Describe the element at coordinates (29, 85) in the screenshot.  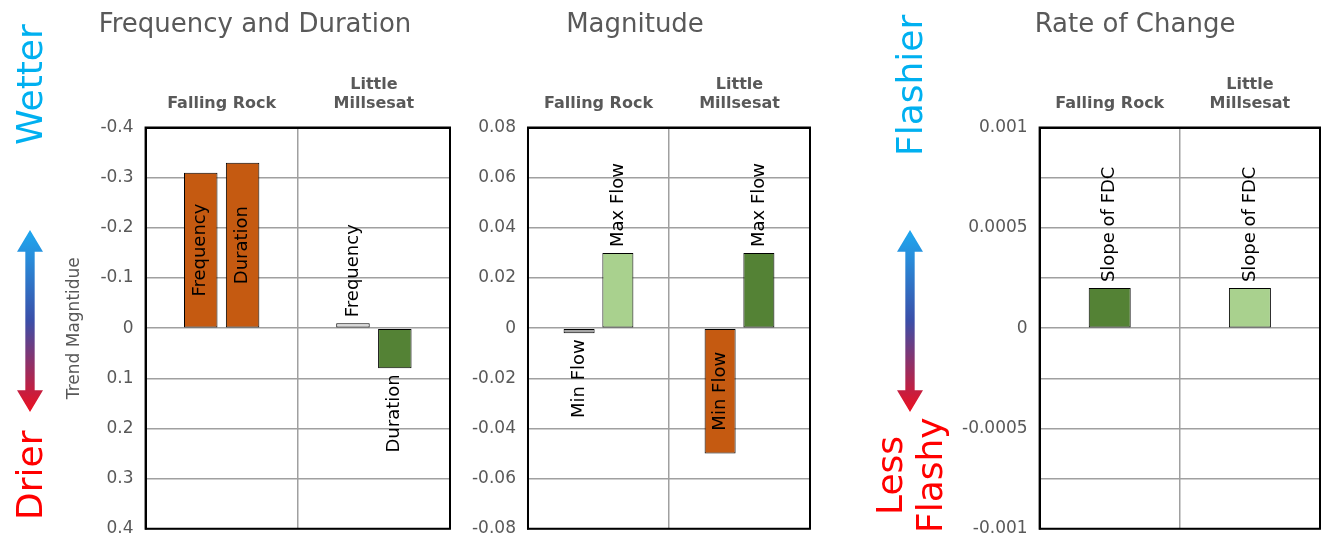
I see `text: Wetter` at that location.